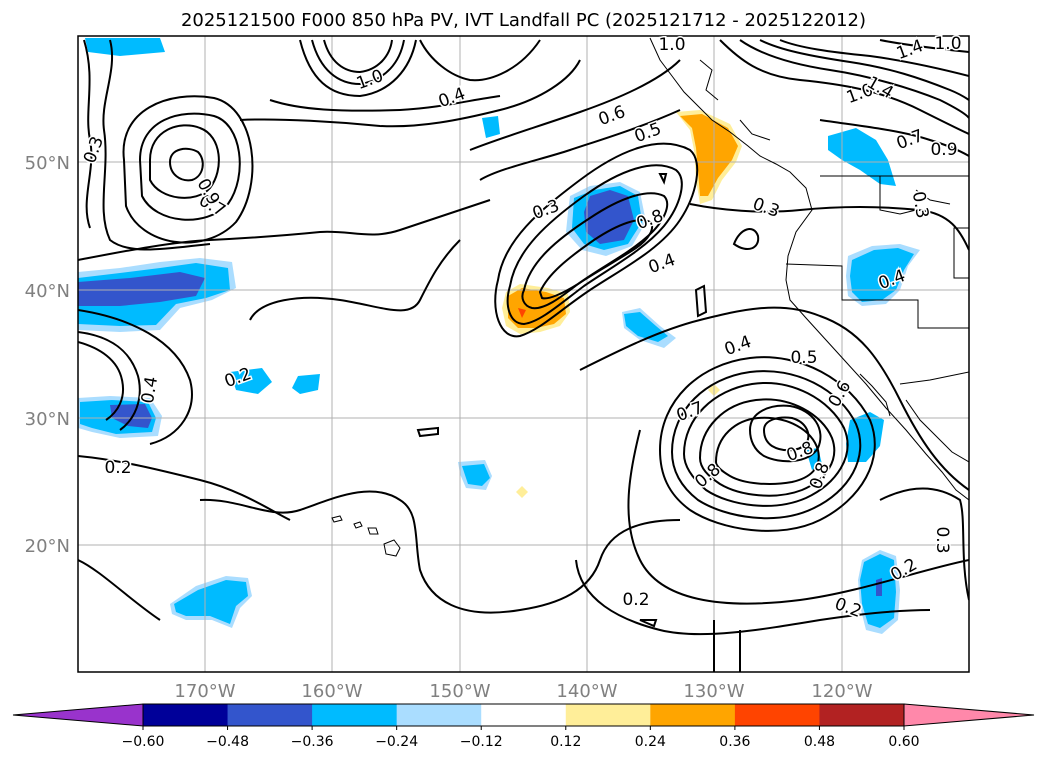  What do you see at coordinates (841, 691) in the screenshot?
I see `lon-tick-label: 120°W` at bounding box center [841, 691].